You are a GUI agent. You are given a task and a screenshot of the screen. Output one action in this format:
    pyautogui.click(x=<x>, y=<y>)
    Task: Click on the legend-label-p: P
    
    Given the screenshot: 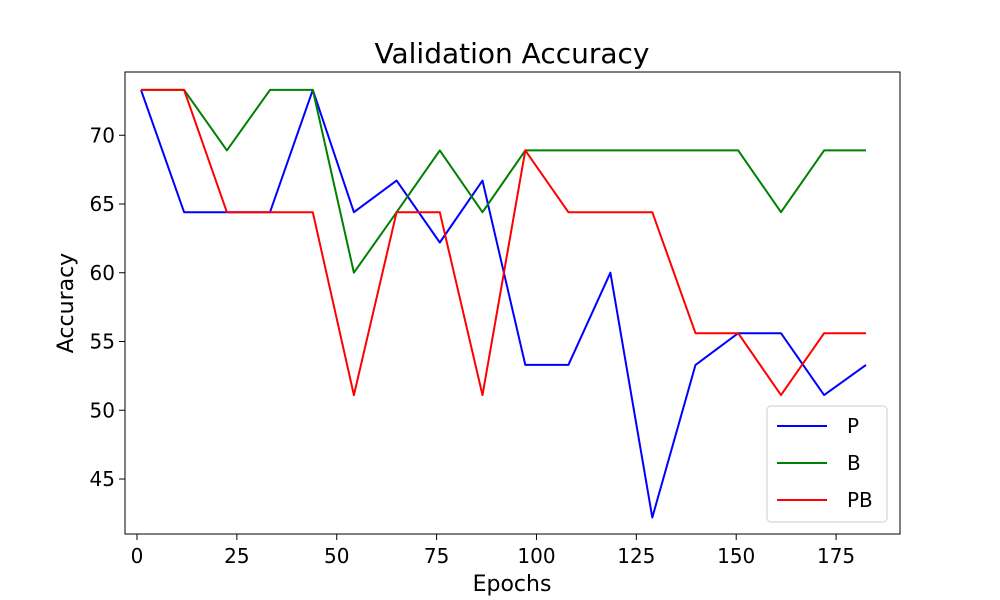 What is the action you would take?
    pyautogui.click(x=853, y=426)
    